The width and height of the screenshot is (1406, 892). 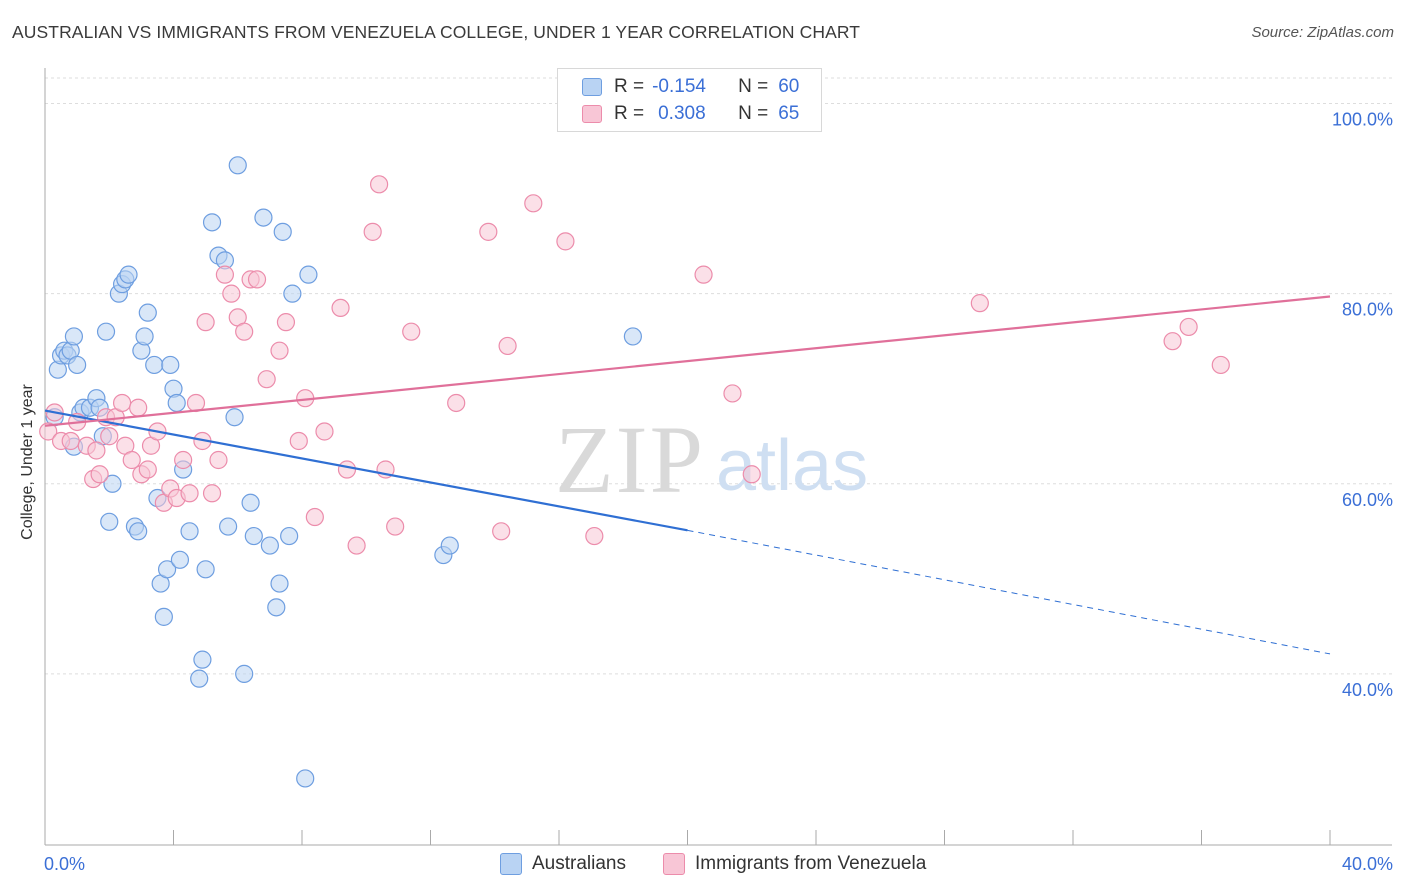 What do you see at coordinates (64, 864) in the screenshot?
I see `x-tick-label: 0.0%` at bounding box center [64, 864].